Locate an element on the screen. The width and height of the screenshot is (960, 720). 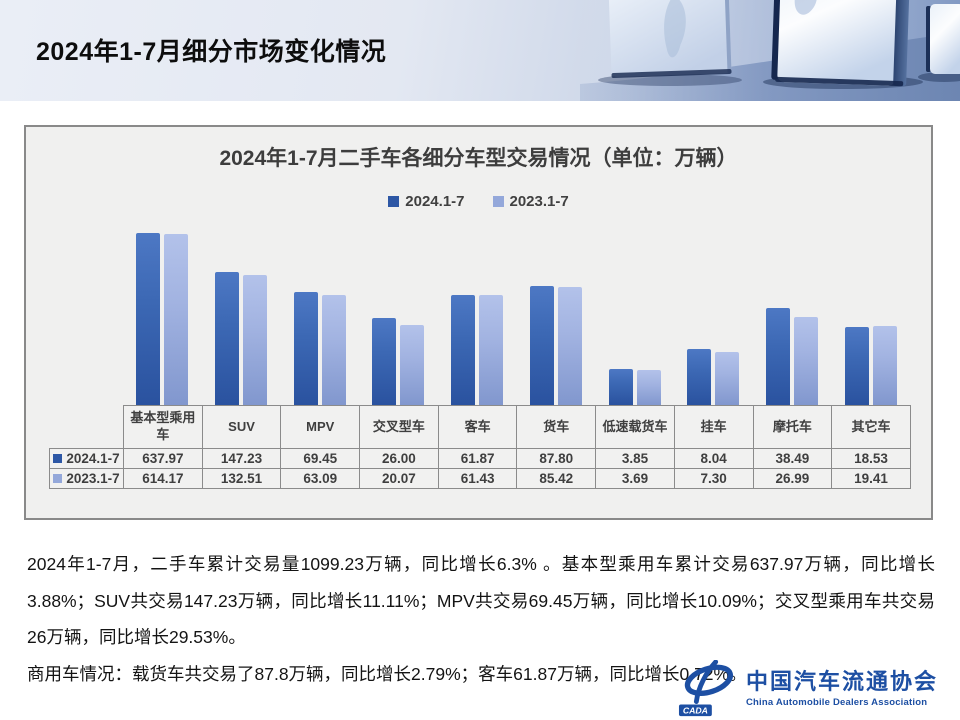
row-label-2024-1-7: 2024.1-7 is located at coordinates (86, 458).